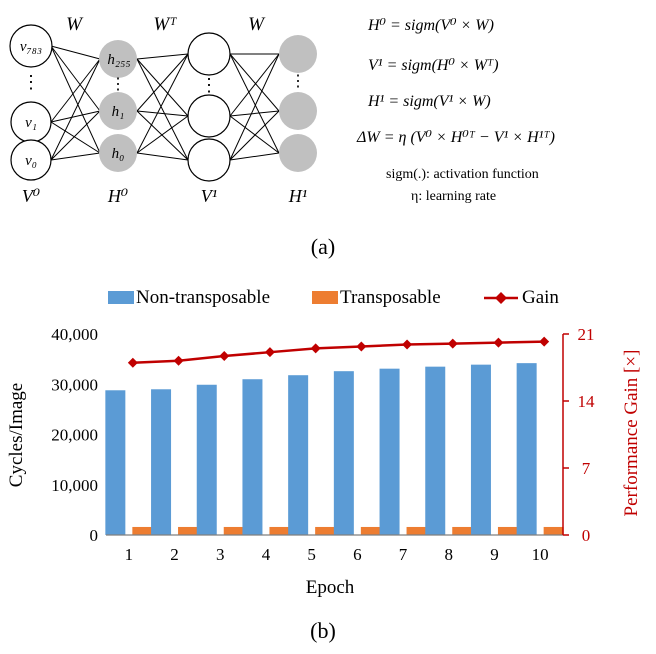  What do you see at coordinates (266, 554) in the screenshot?
I see `x-tick-label: 4` at bounding box center [266, 554].